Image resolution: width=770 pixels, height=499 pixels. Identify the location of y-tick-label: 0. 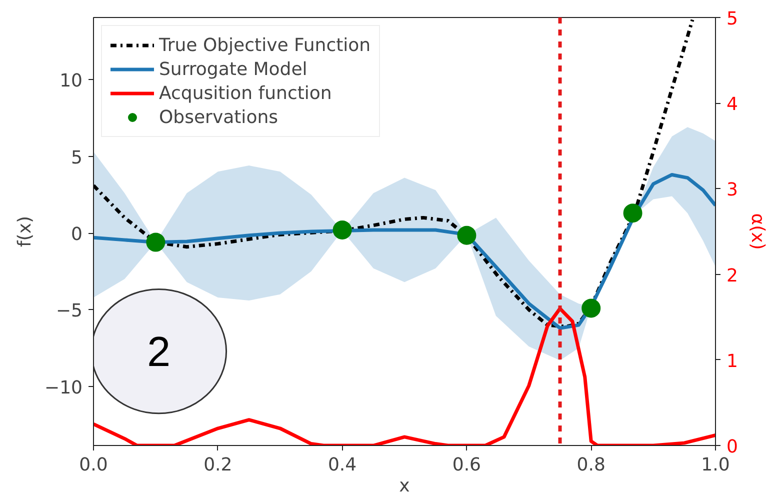
(76, 235).